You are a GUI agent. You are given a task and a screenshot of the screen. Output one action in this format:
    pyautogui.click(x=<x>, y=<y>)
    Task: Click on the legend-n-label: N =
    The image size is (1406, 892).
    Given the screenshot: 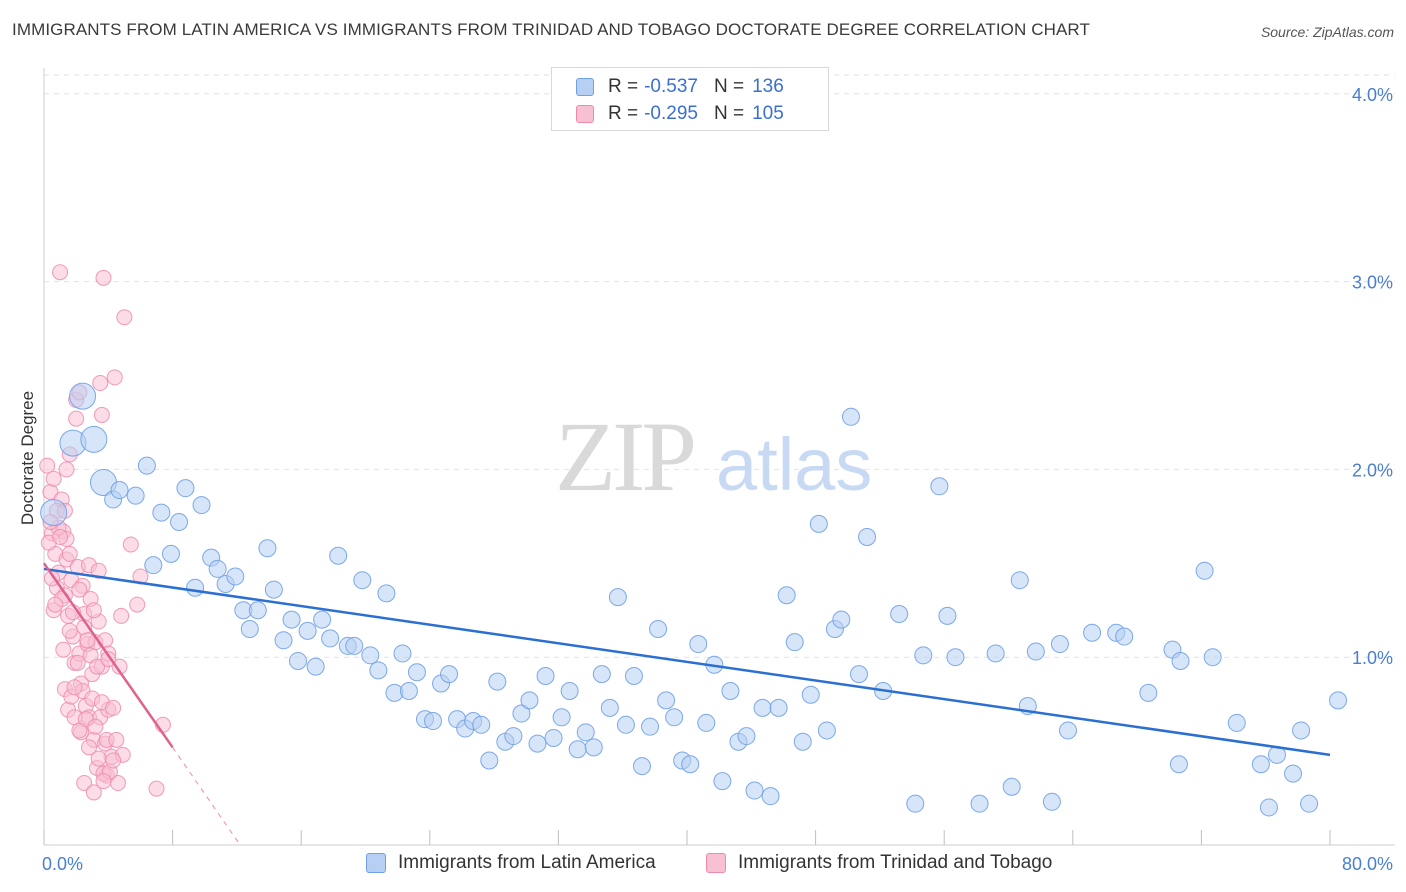 What is the action you would take?
    pyautogui.click(x=729, y=113)
    